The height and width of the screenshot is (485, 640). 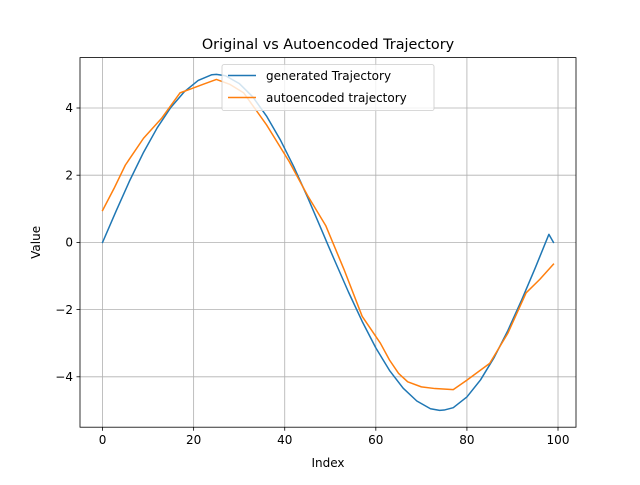 I want to click on y-tick-label: −2, so click(x=64, y=310).